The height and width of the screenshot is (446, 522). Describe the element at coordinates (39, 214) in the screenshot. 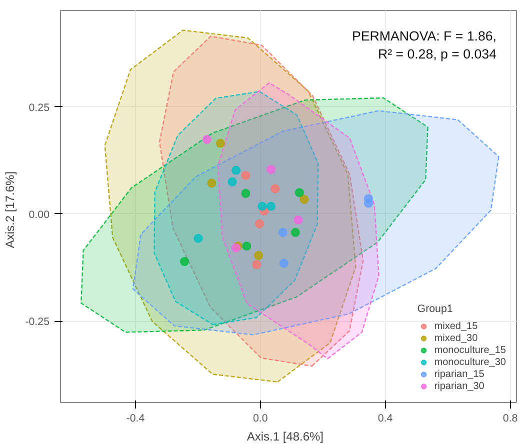

I see `y-tick-label: 0.00` at that location.